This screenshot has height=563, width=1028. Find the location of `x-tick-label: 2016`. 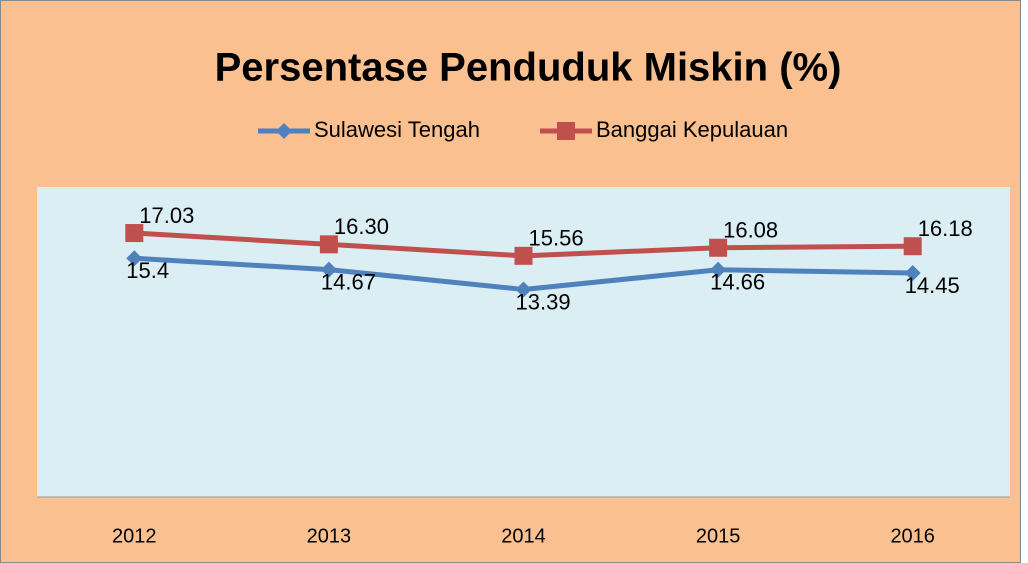

x-tick-label: 2016 is located at coordinates (912, 536).